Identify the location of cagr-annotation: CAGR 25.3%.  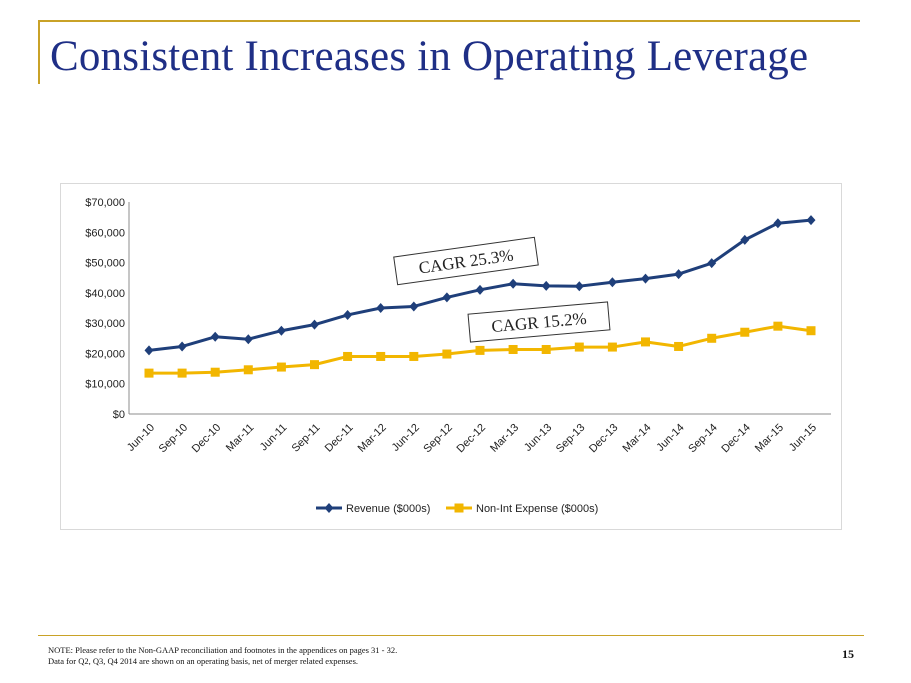
(466, 261).